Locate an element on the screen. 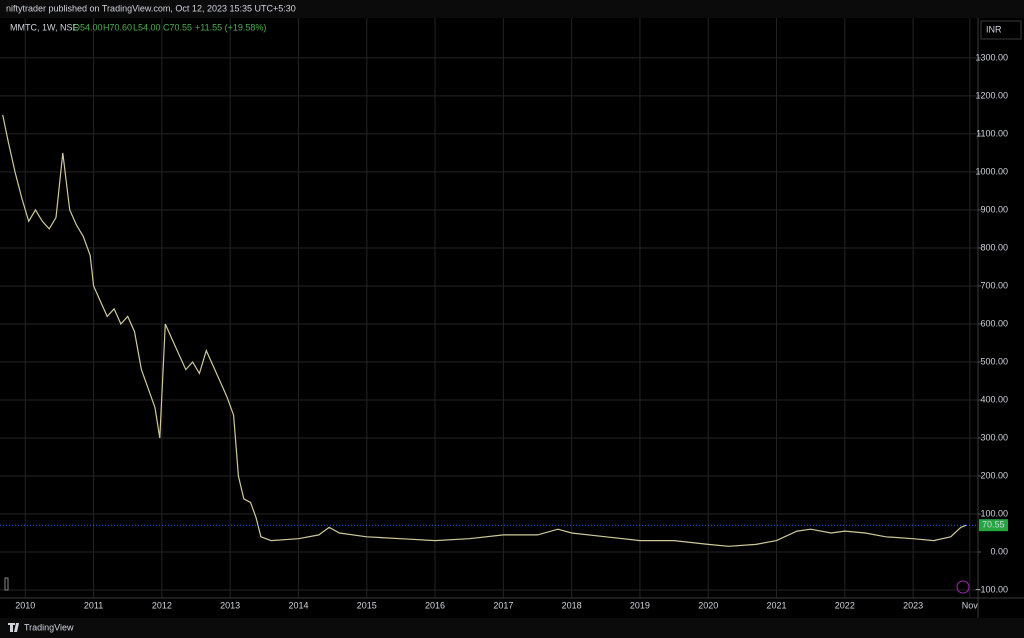 The width and height of the screenshot is (1024, 638). y-tick-label: 0.00 is located at coordinates (999, 551).